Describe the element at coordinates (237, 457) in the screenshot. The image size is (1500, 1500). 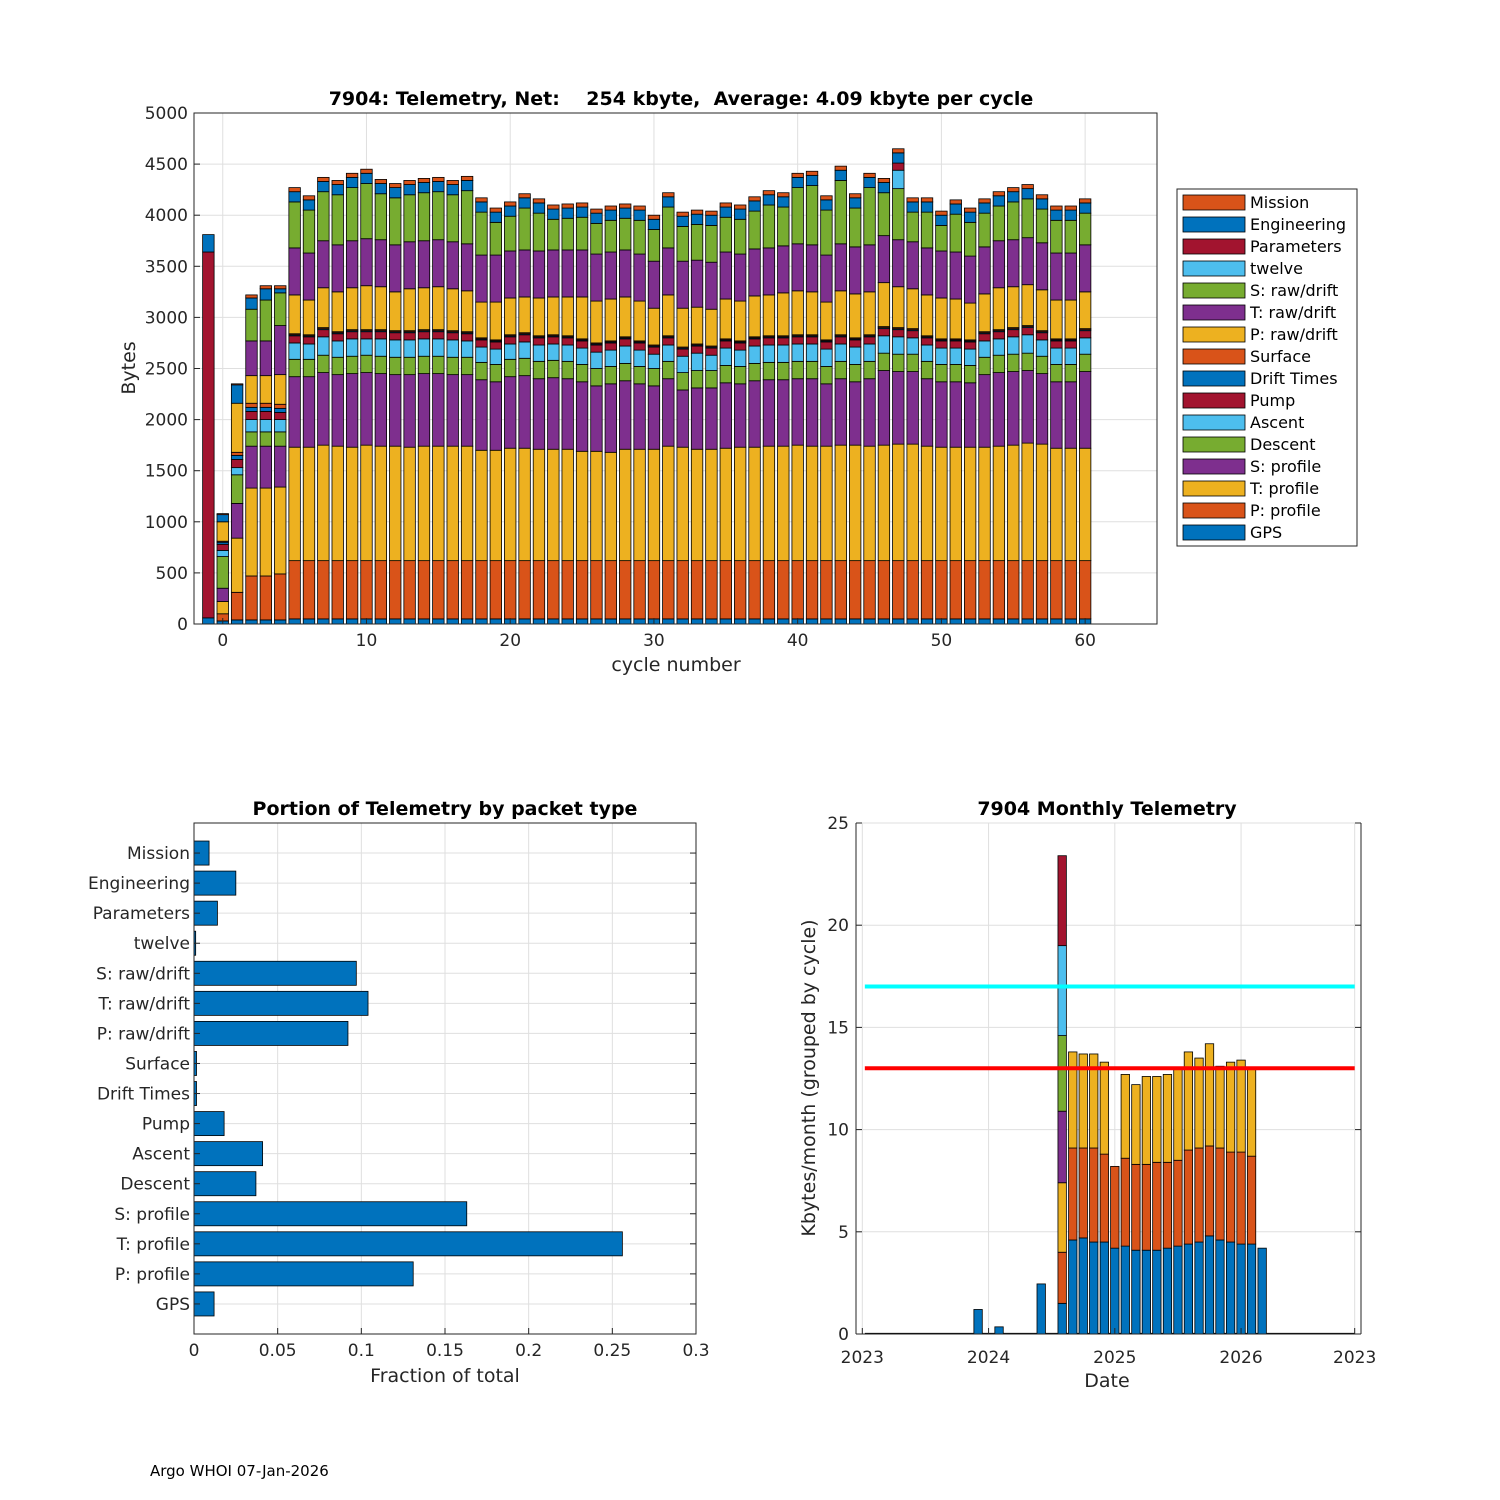
I see `telemetry-segment-drift-times` at that location.